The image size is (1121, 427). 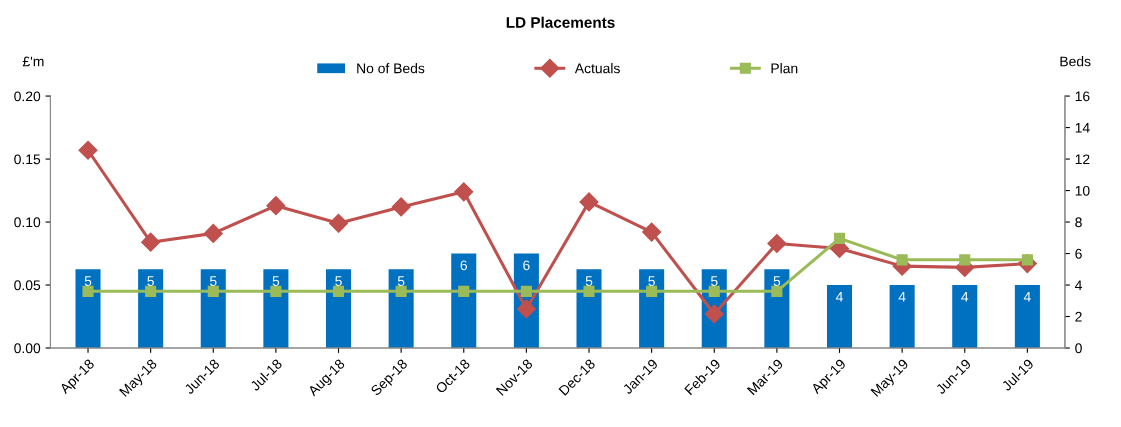 What do you see at coordinates (391, 68) in the screenshot?
I see `legend-label: No of Beds` at bounding box center [391, 68].